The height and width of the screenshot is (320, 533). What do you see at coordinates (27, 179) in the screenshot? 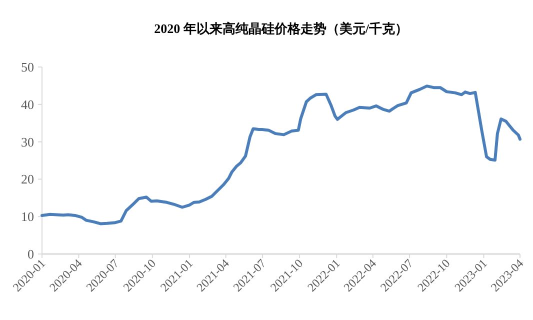
I see `y-tick-label: 20` at bounding box center [27, 179].